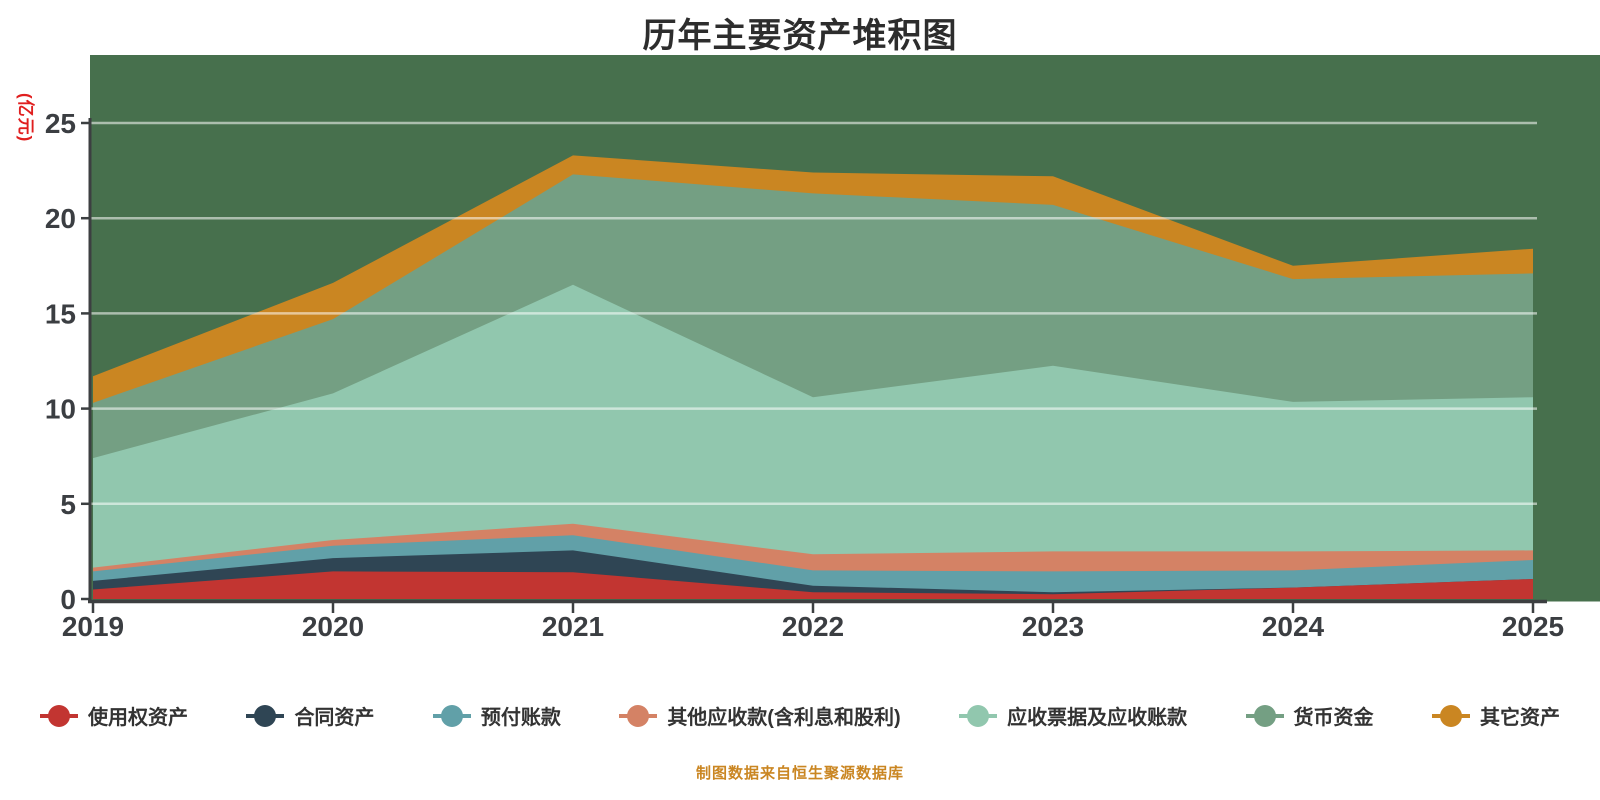  What do you see at coordinates (573, 626) in the screenshot?
I see `x-tick-label: 2021` at bounding box center [573, 626].